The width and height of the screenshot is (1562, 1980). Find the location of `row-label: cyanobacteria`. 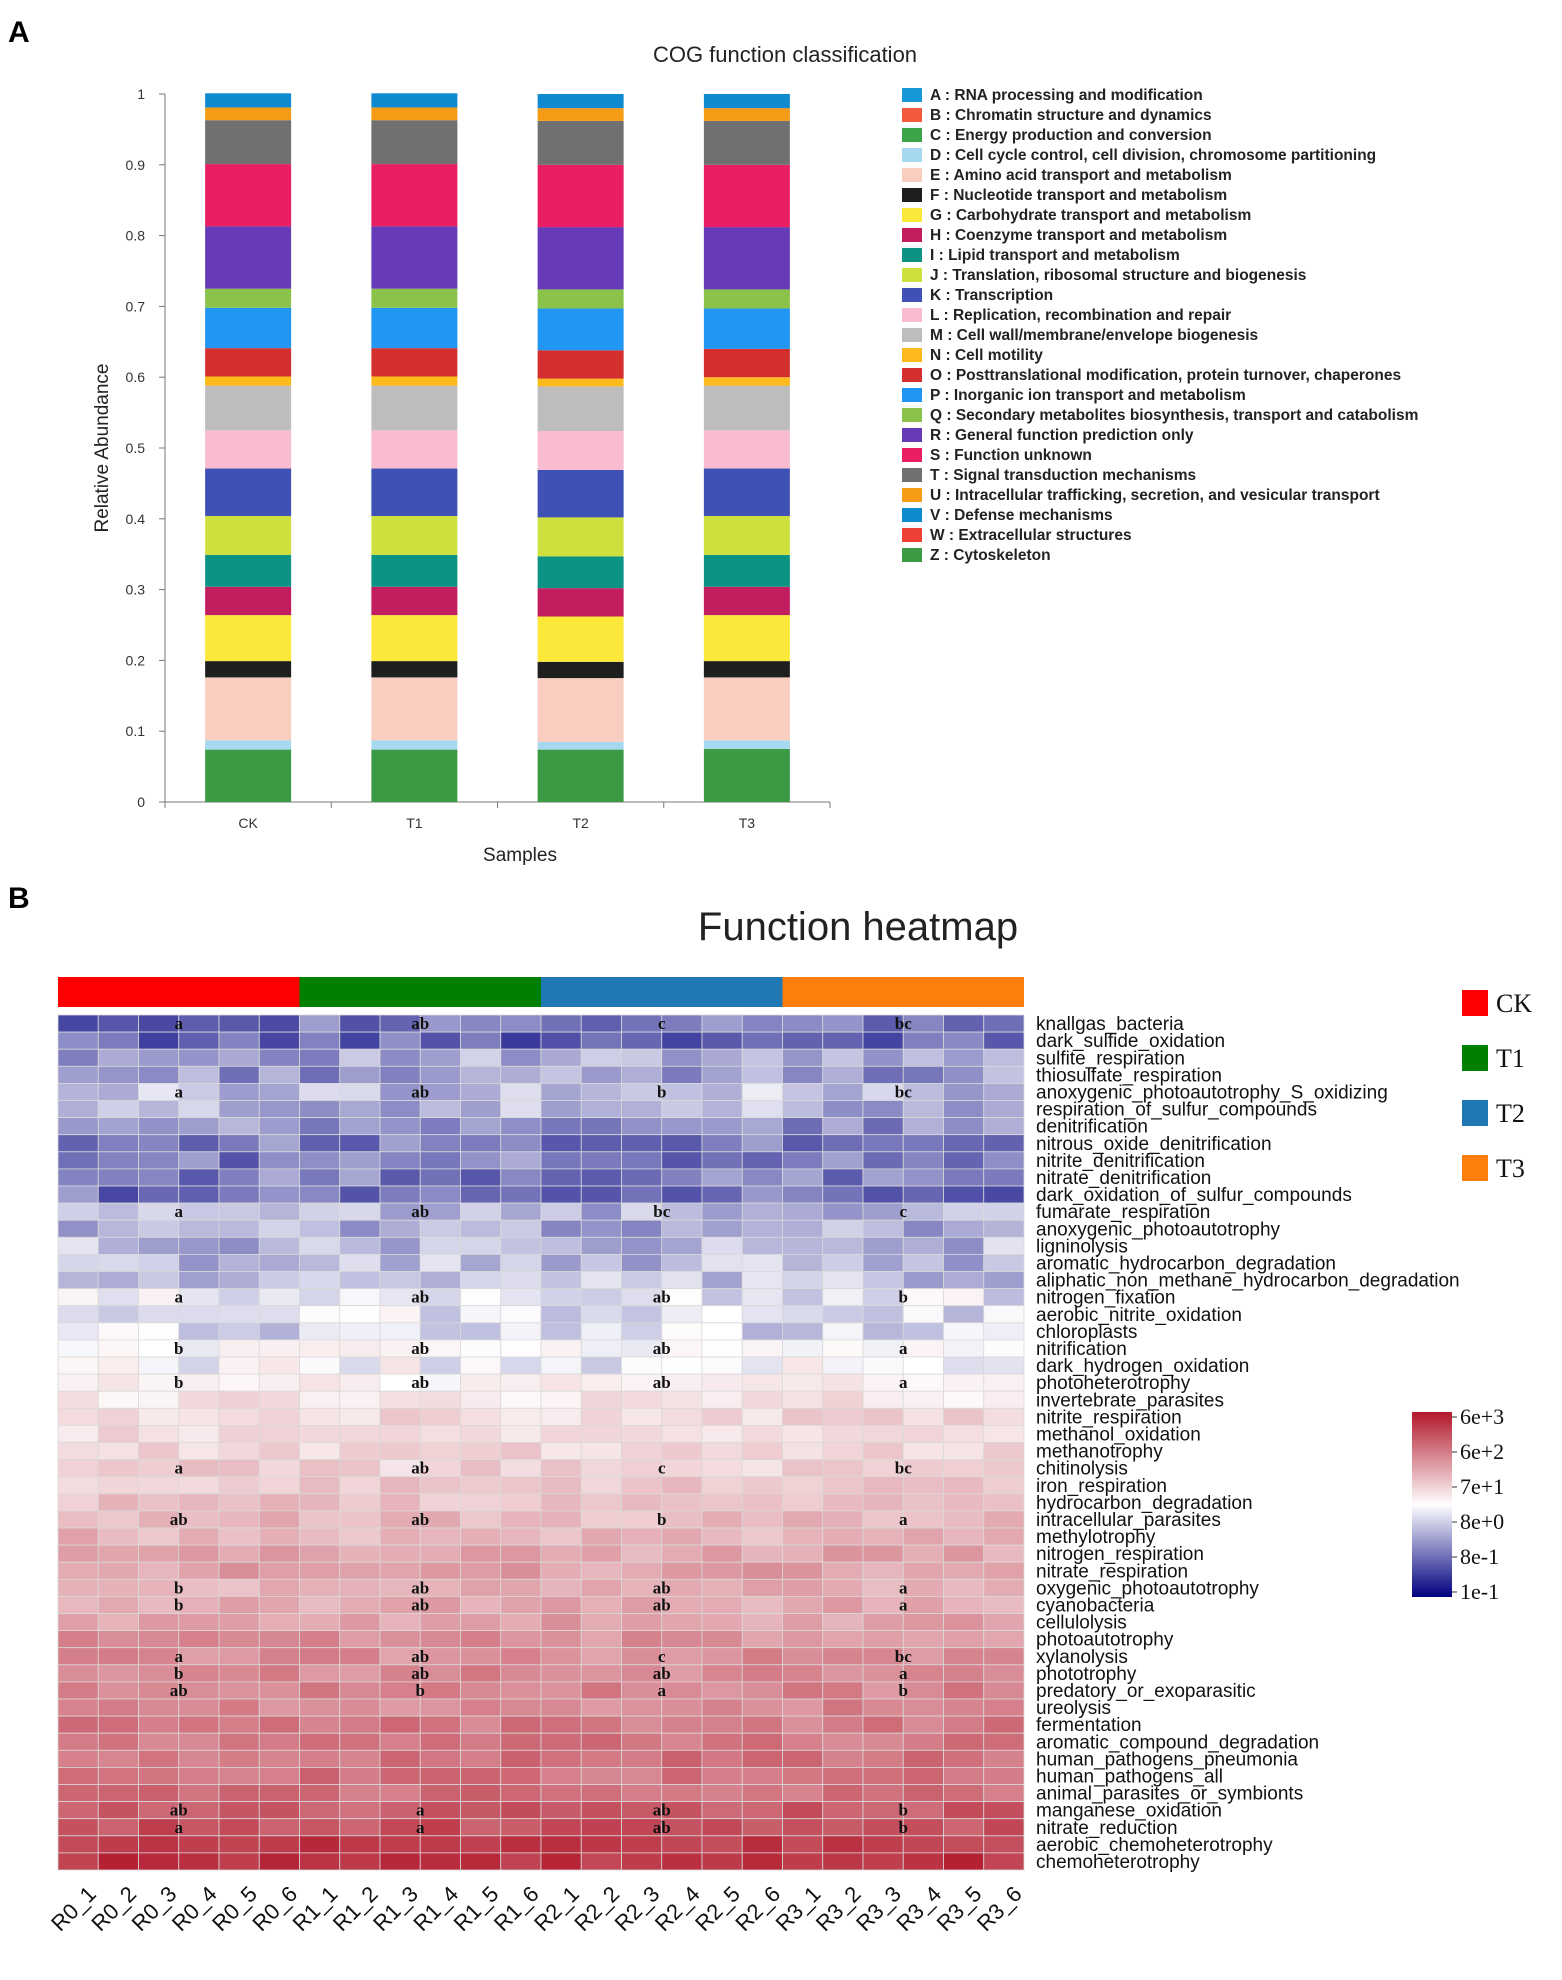

row-label: cyanobacteria is located at coordinates (1095, 1606).